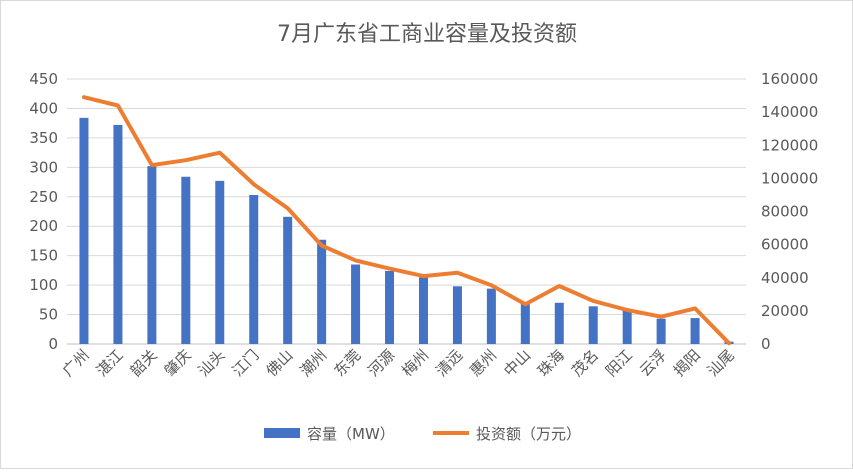  What do you see at coordinates (785, 245) in the screenshot?
I see `y-right-tick-label: 60000` at bounding box center [785, 245].